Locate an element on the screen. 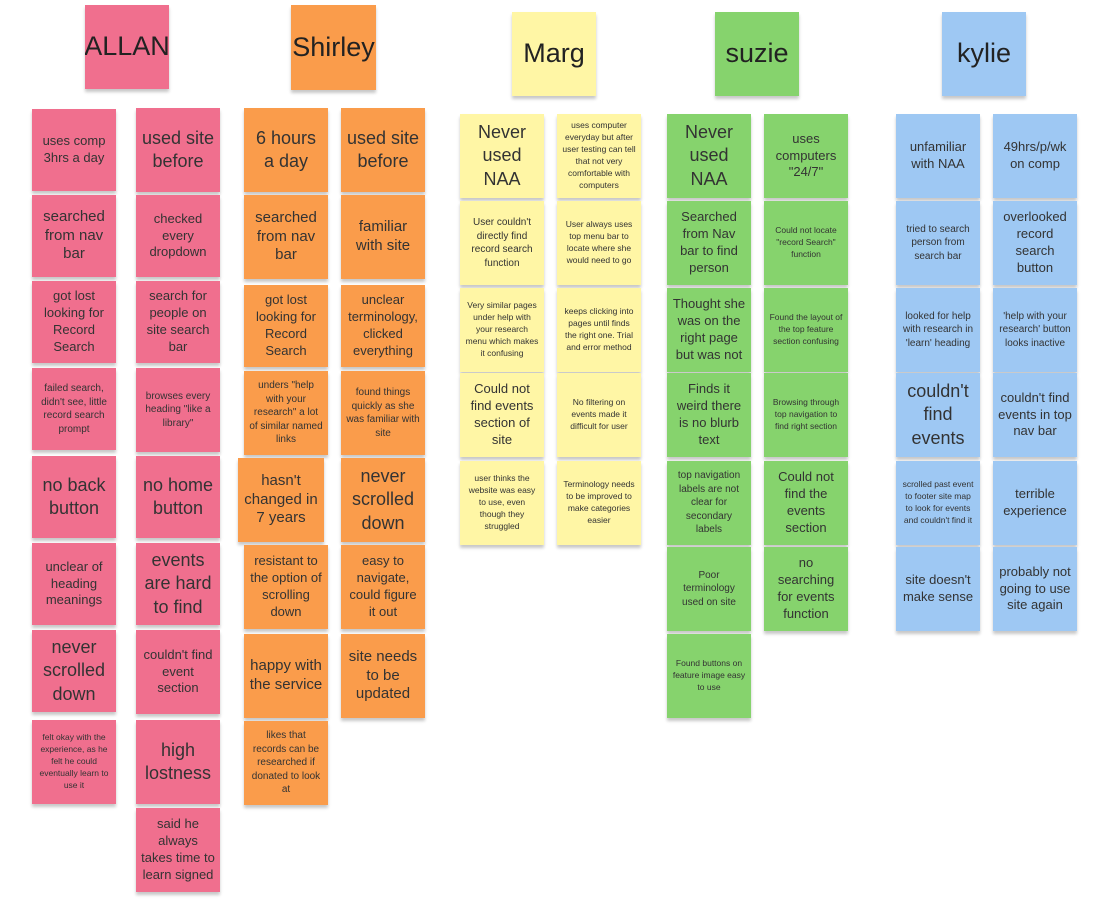  suzie-note: Poor terminology used on site is located at coordinates (709, 589).